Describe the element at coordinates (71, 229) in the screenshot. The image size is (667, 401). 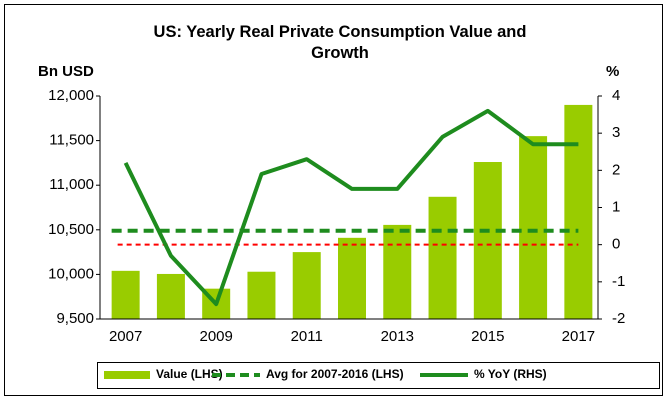
I see `y-tick-label: 10,500` at that location.